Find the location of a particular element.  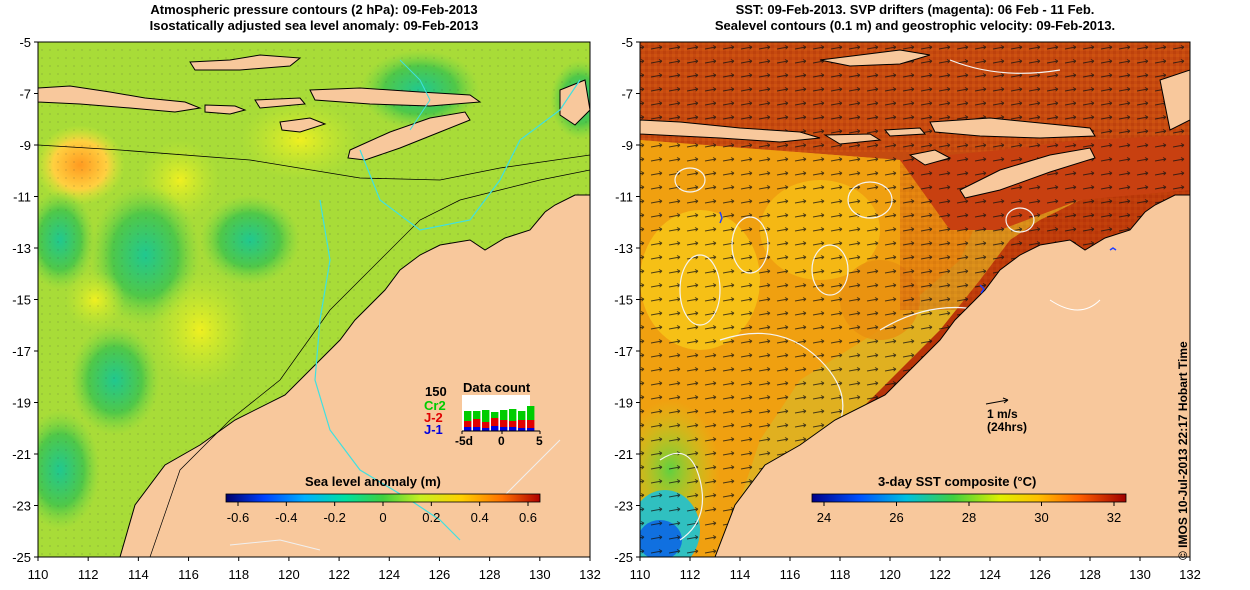

right-ytick-m25: -25 is located at coordinates (623, 557).